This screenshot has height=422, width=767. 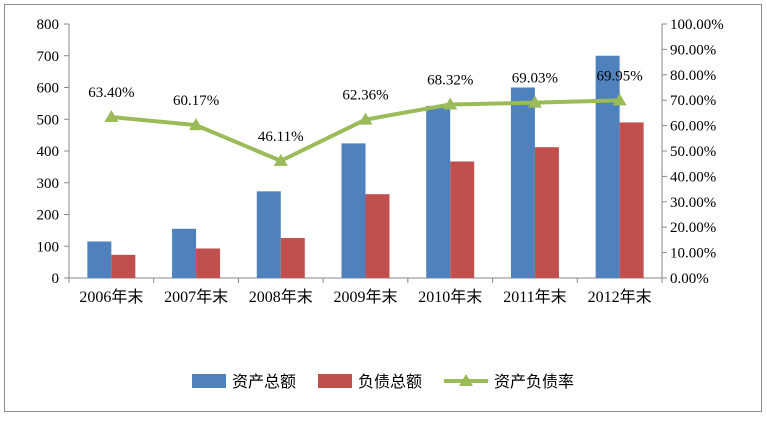 I want to click on left-tick-label: 100, so click(x=48, y=247).